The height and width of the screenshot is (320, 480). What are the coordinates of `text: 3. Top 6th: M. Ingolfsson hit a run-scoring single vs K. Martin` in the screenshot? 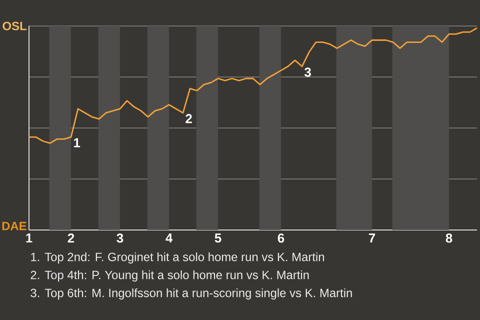 It's located at (191, 294).